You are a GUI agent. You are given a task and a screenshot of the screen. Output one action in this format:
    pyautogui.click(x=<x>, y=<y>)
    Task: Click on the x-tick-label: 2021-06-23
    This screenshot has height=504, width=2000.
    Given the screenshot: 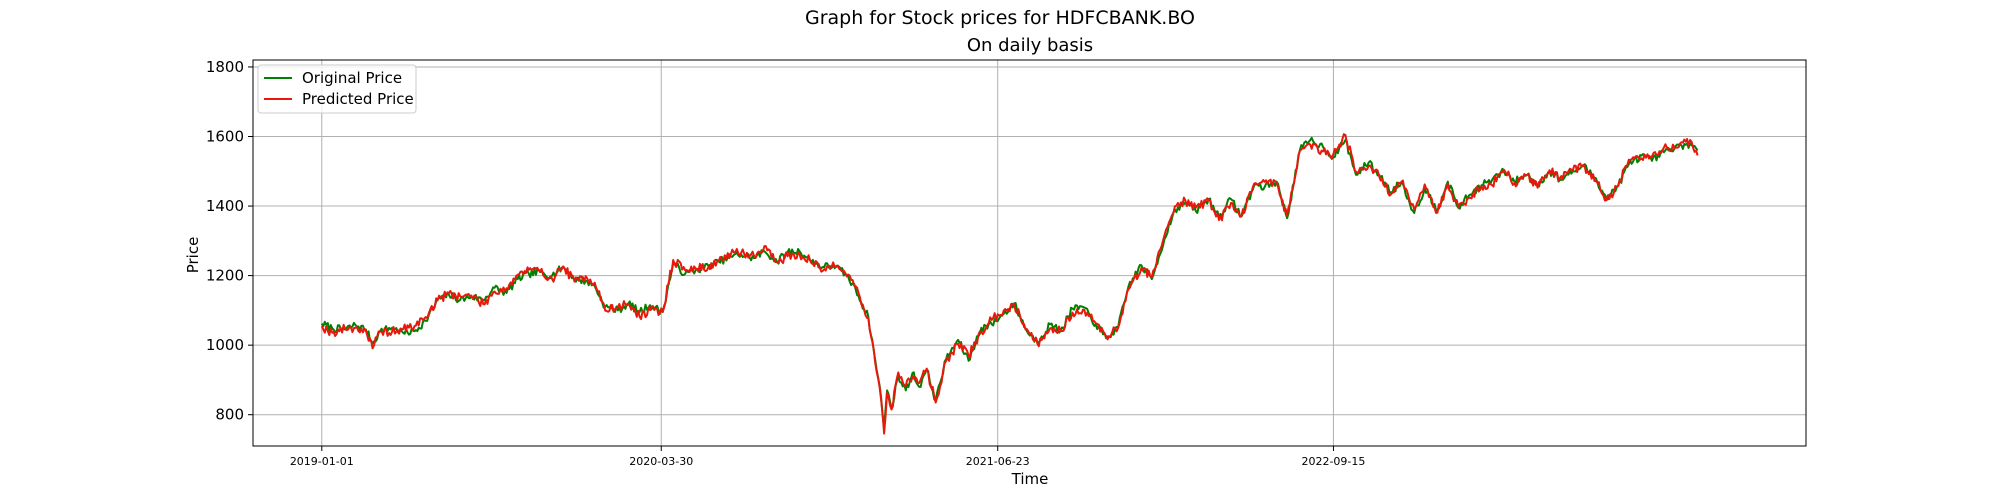 What is the action you would take?
    pyautogui.click(x=998, y=461)
    